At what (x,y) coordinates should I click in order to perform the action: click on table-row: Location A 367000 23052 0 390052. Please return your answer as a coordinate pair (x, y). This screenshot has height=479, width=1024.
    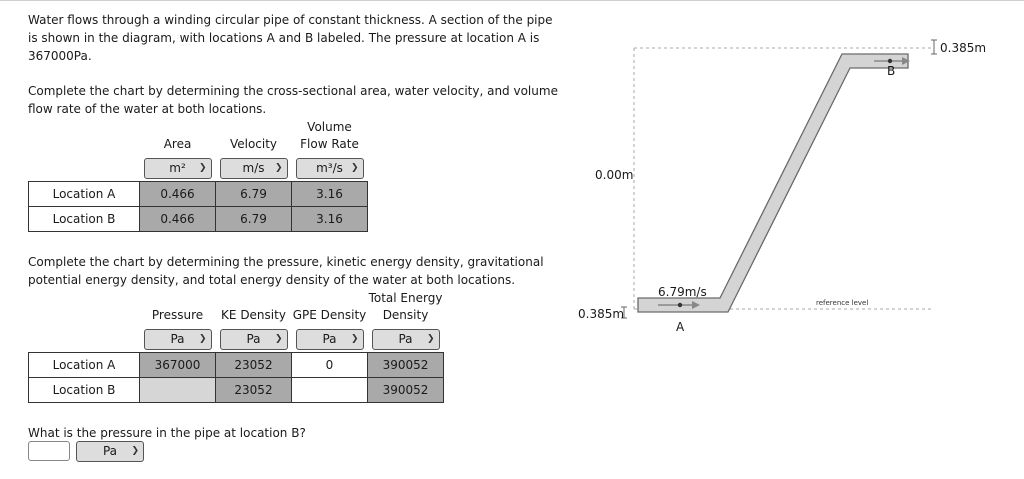
    Looking at the image, I should click on (236, 365).